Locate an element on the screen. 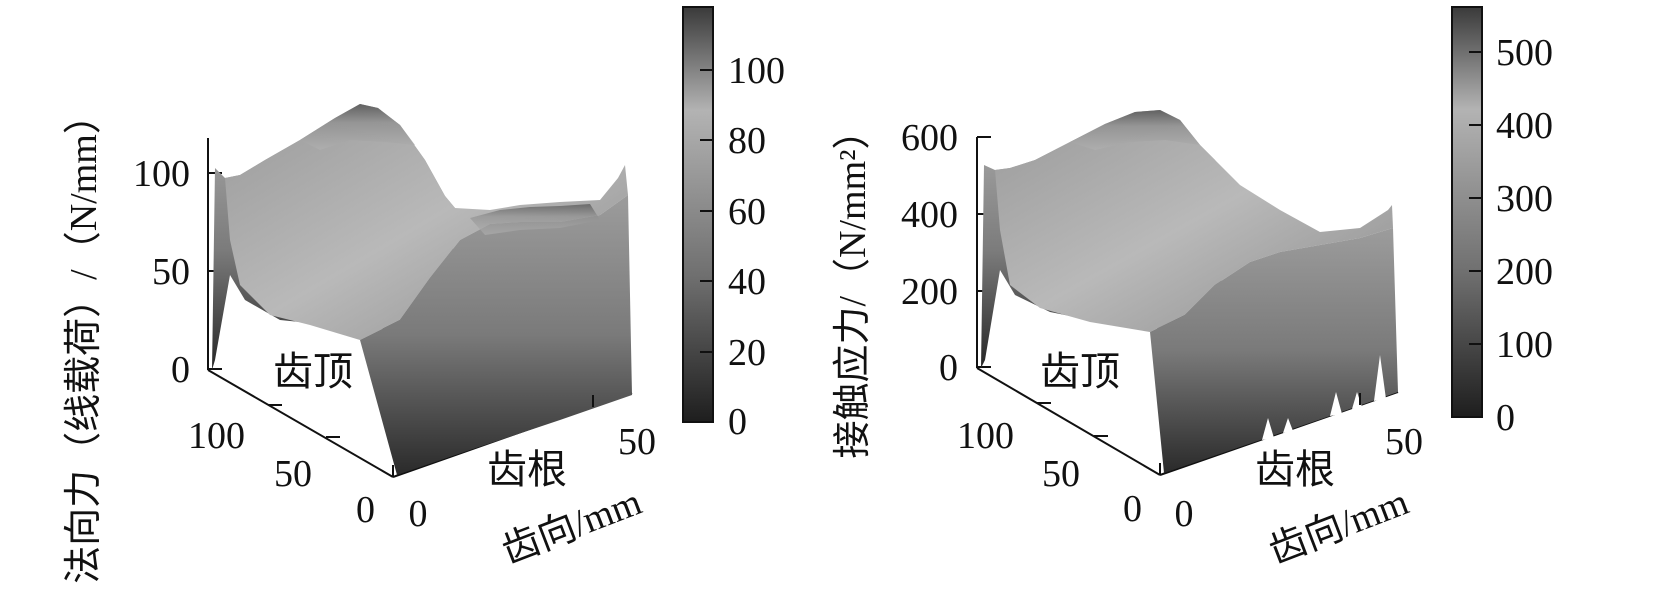 This screenshot has height=610, width=1654. z-tick-label: 600 is located at coordinates (929, 138).